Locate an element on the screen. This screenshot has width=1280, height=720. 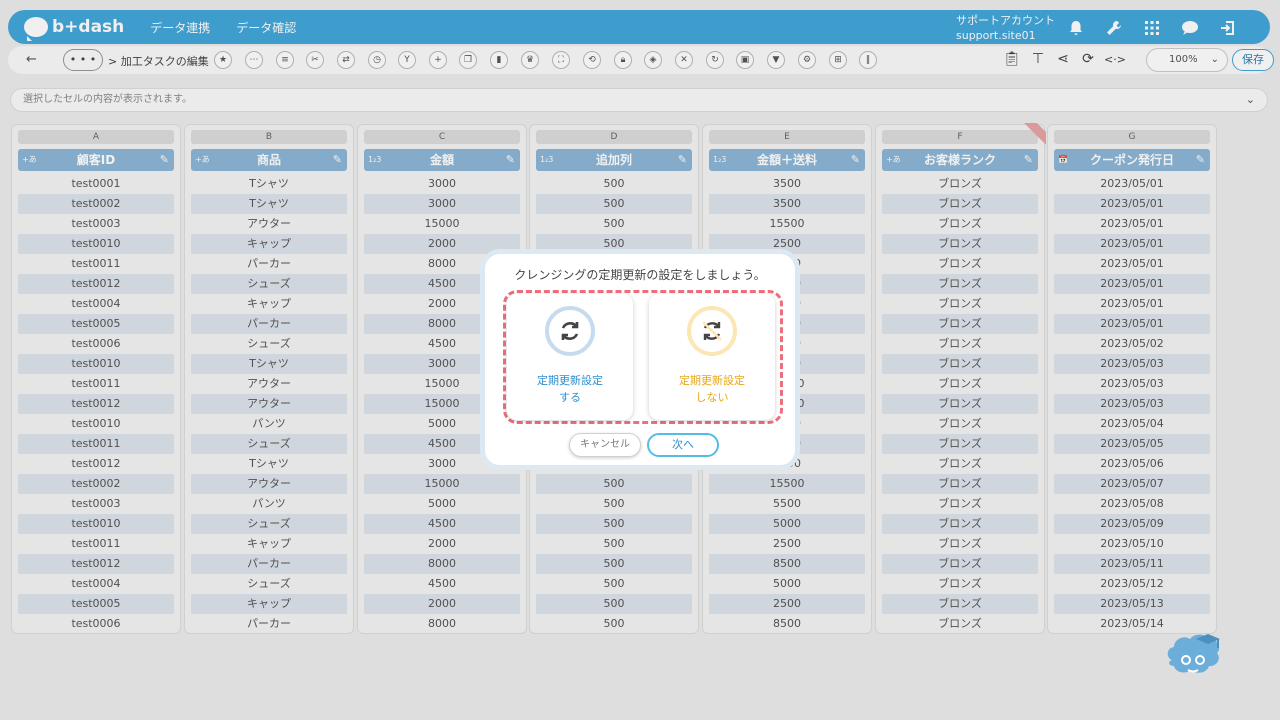
table-cell: test0002 is located at coordinates (96, 204).